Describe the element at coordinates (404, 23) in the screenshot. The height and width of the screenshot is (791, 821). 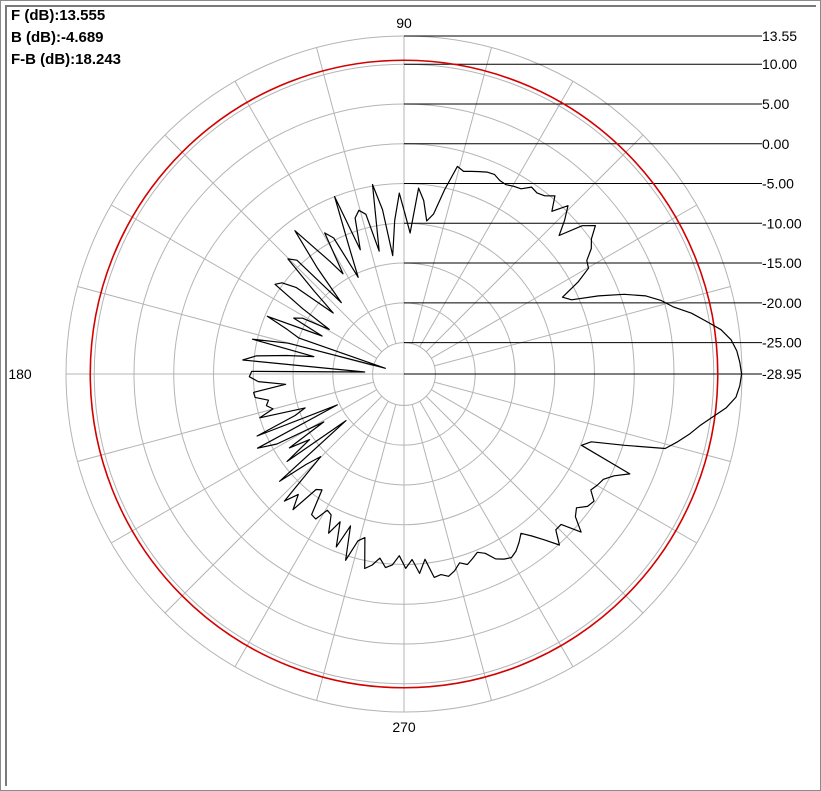
I see `angle-label: 90` at that location.